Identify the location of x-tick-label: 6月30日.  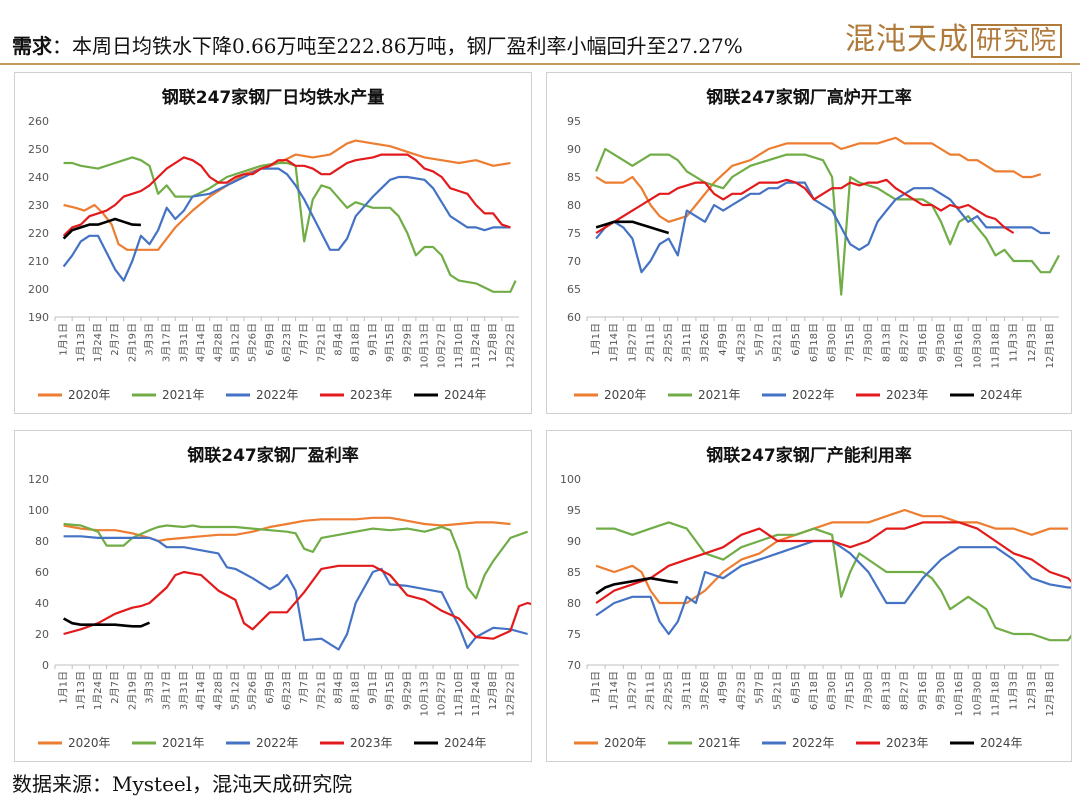
(832, 342).